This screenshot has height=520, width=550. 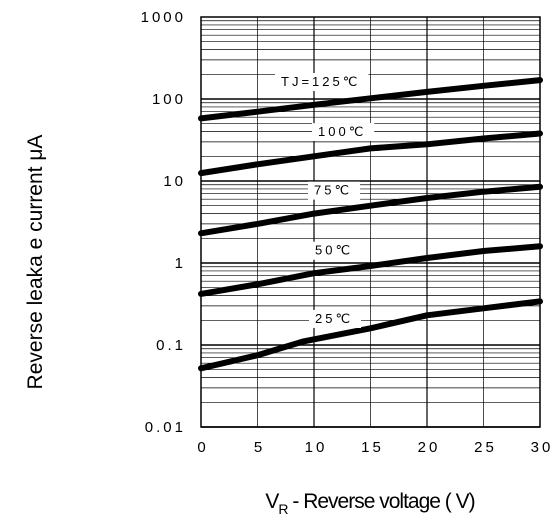 I want to click on curve-label-text: 75℃, so click(x=333, y=190).